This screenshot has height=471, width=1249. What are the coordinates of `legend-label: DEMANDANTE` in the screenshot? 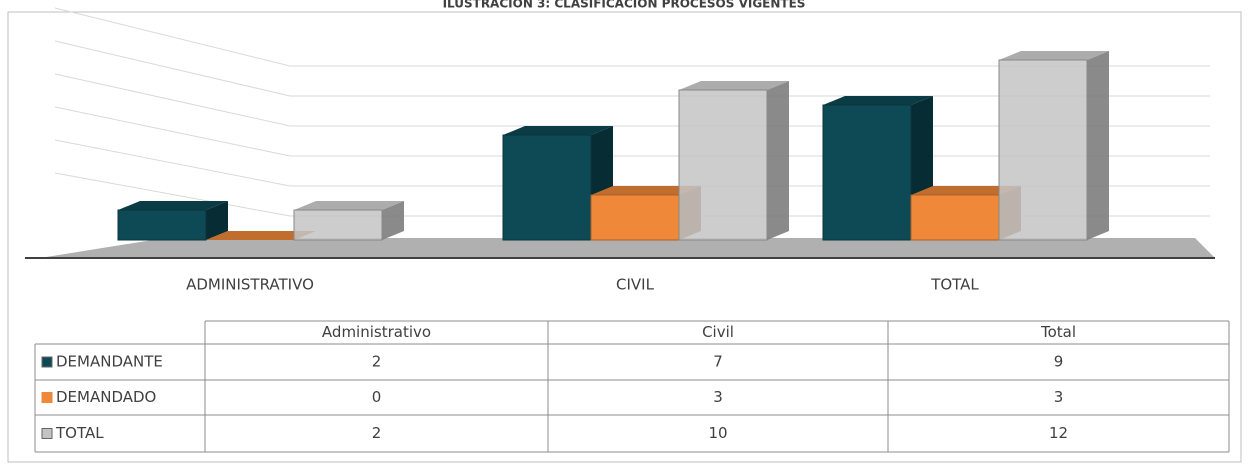 It's located at (109, 362).